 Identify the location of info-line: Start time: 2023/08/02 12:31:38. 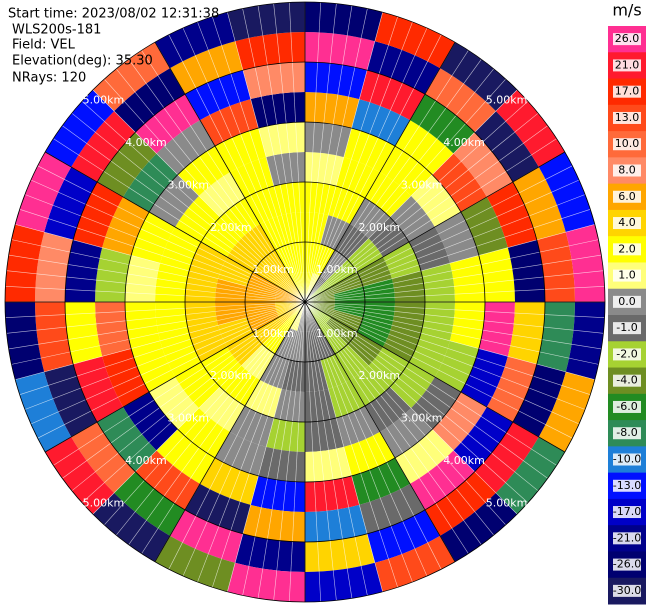
(113, 14).